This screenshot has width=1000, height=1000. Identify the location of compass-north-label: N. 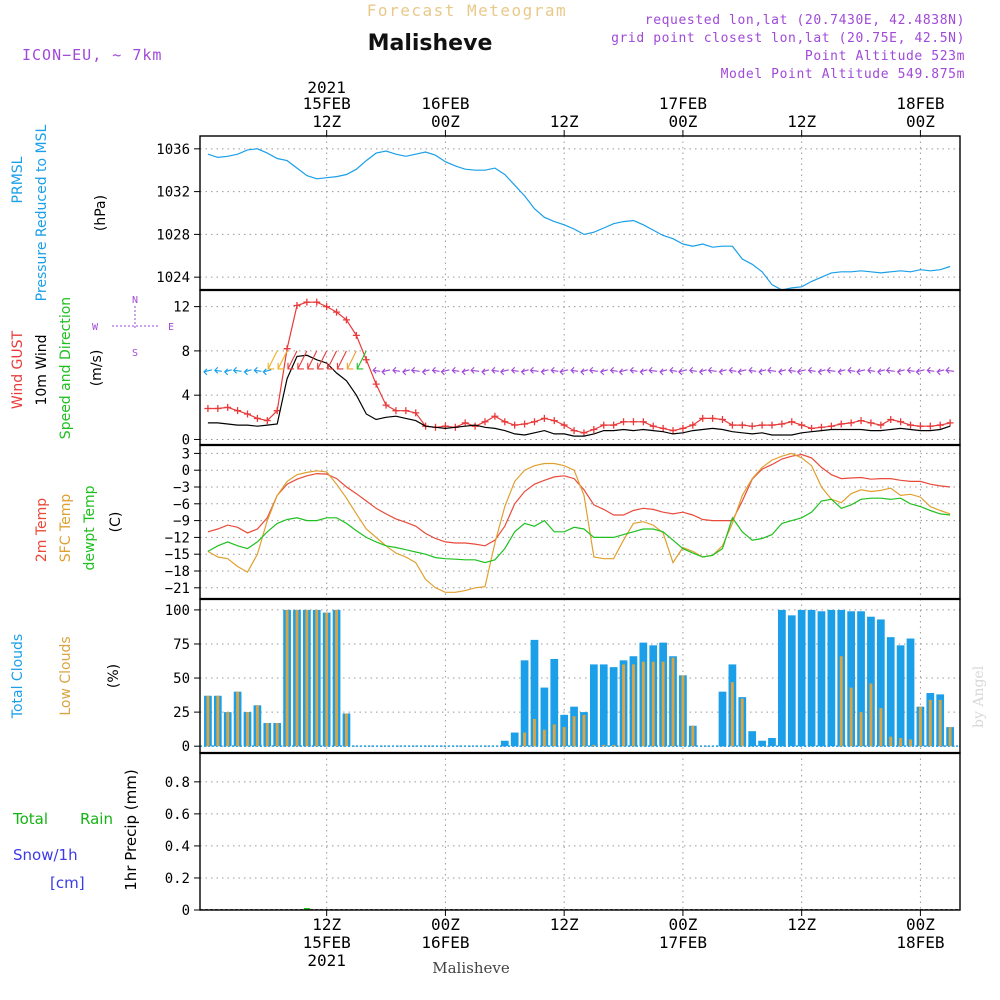
(135, 300).